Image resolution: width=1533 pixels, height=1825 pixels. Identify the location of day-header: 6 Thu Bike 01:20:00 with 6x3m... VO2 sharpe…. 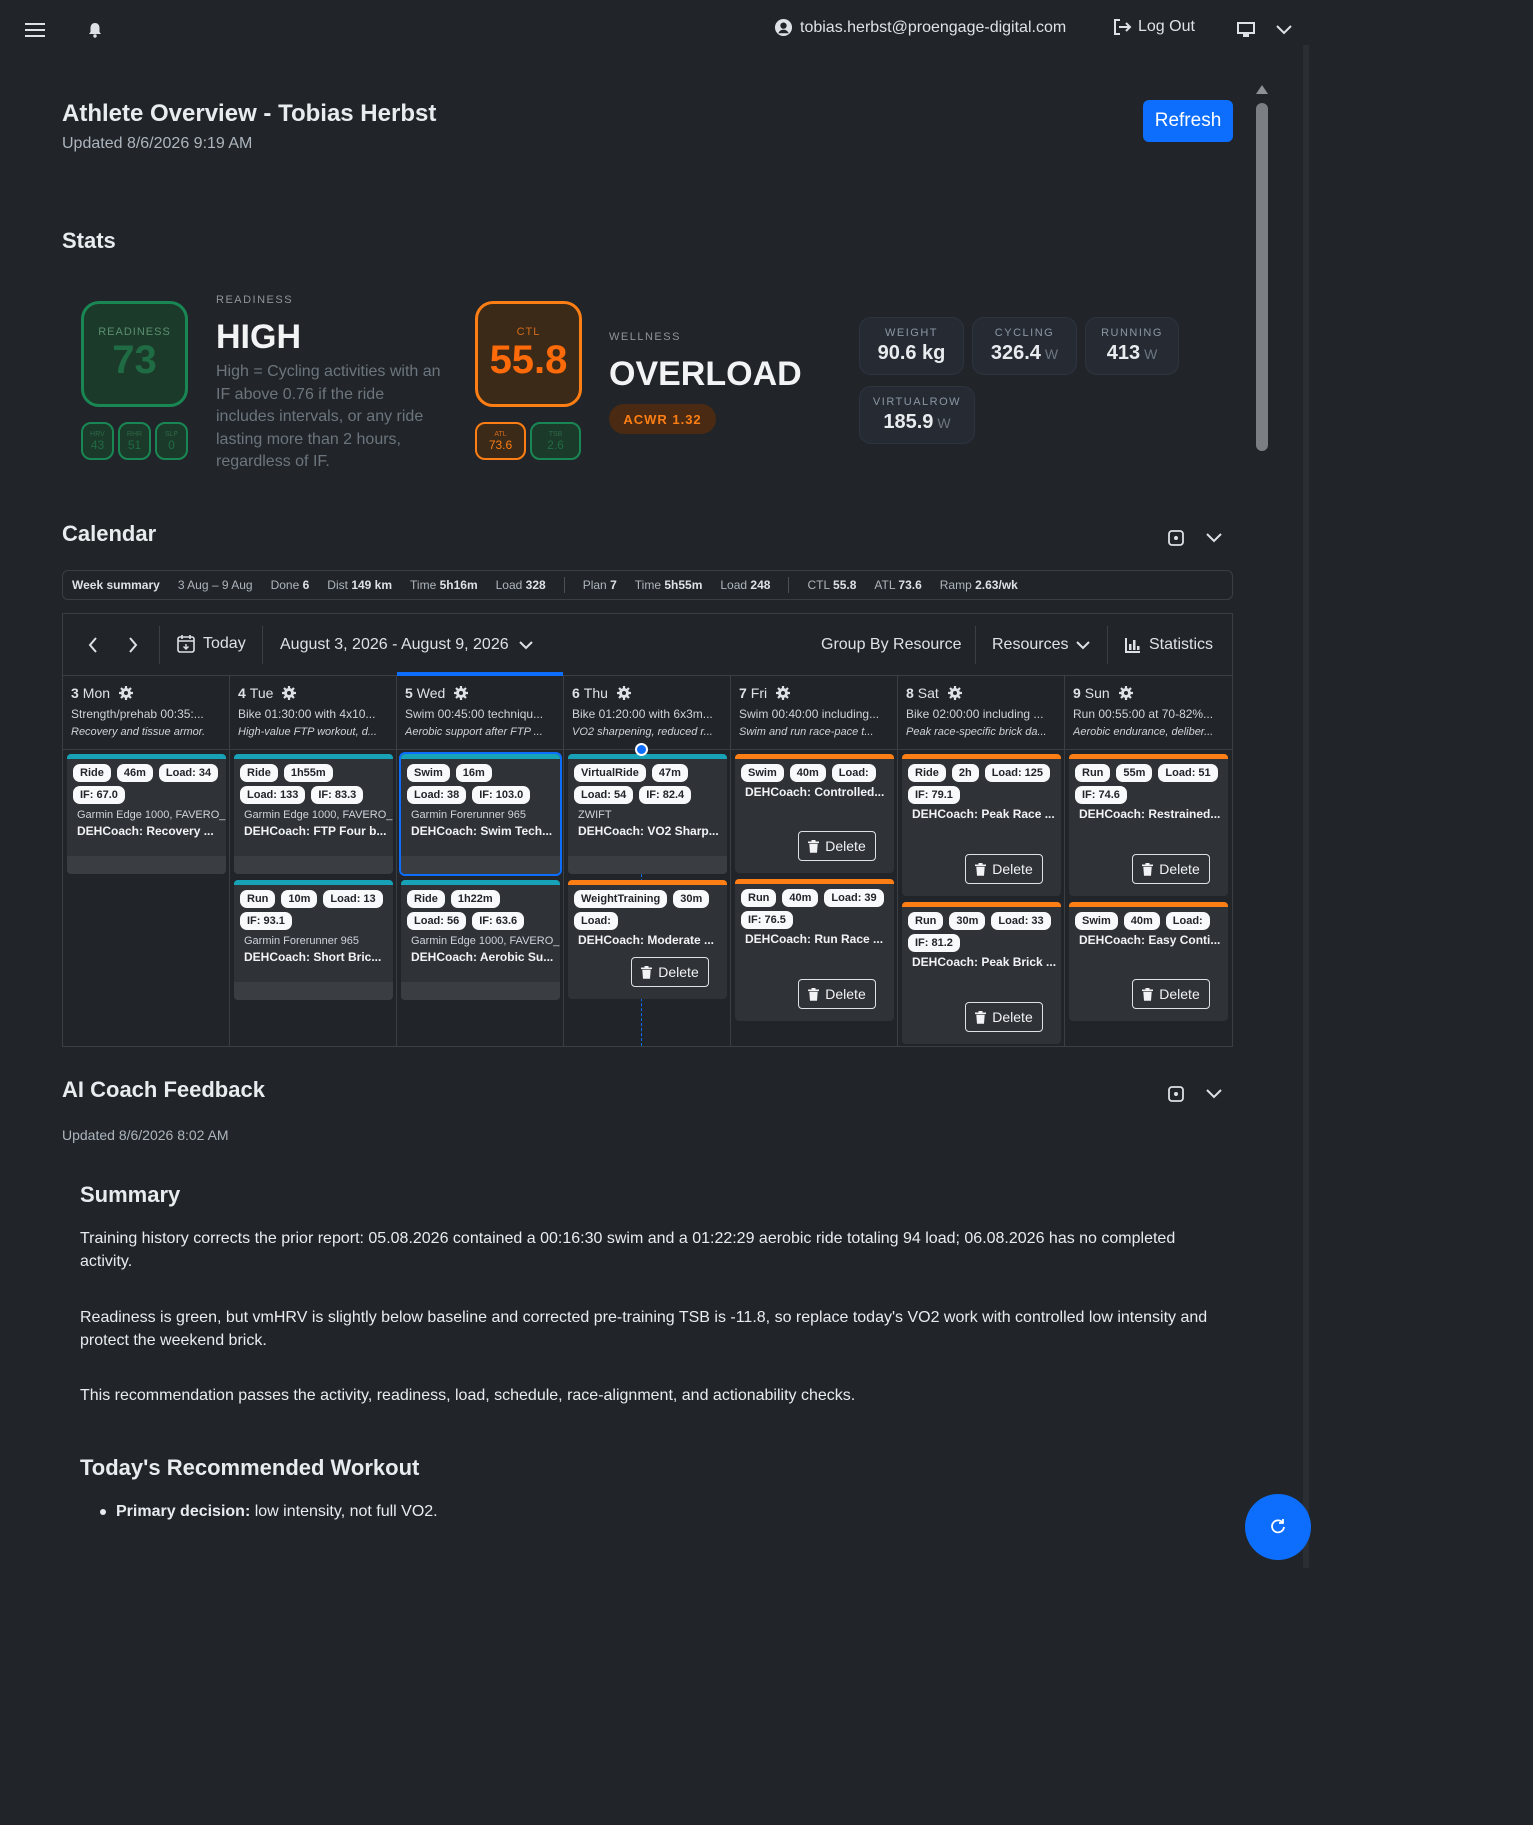
(647, 713).